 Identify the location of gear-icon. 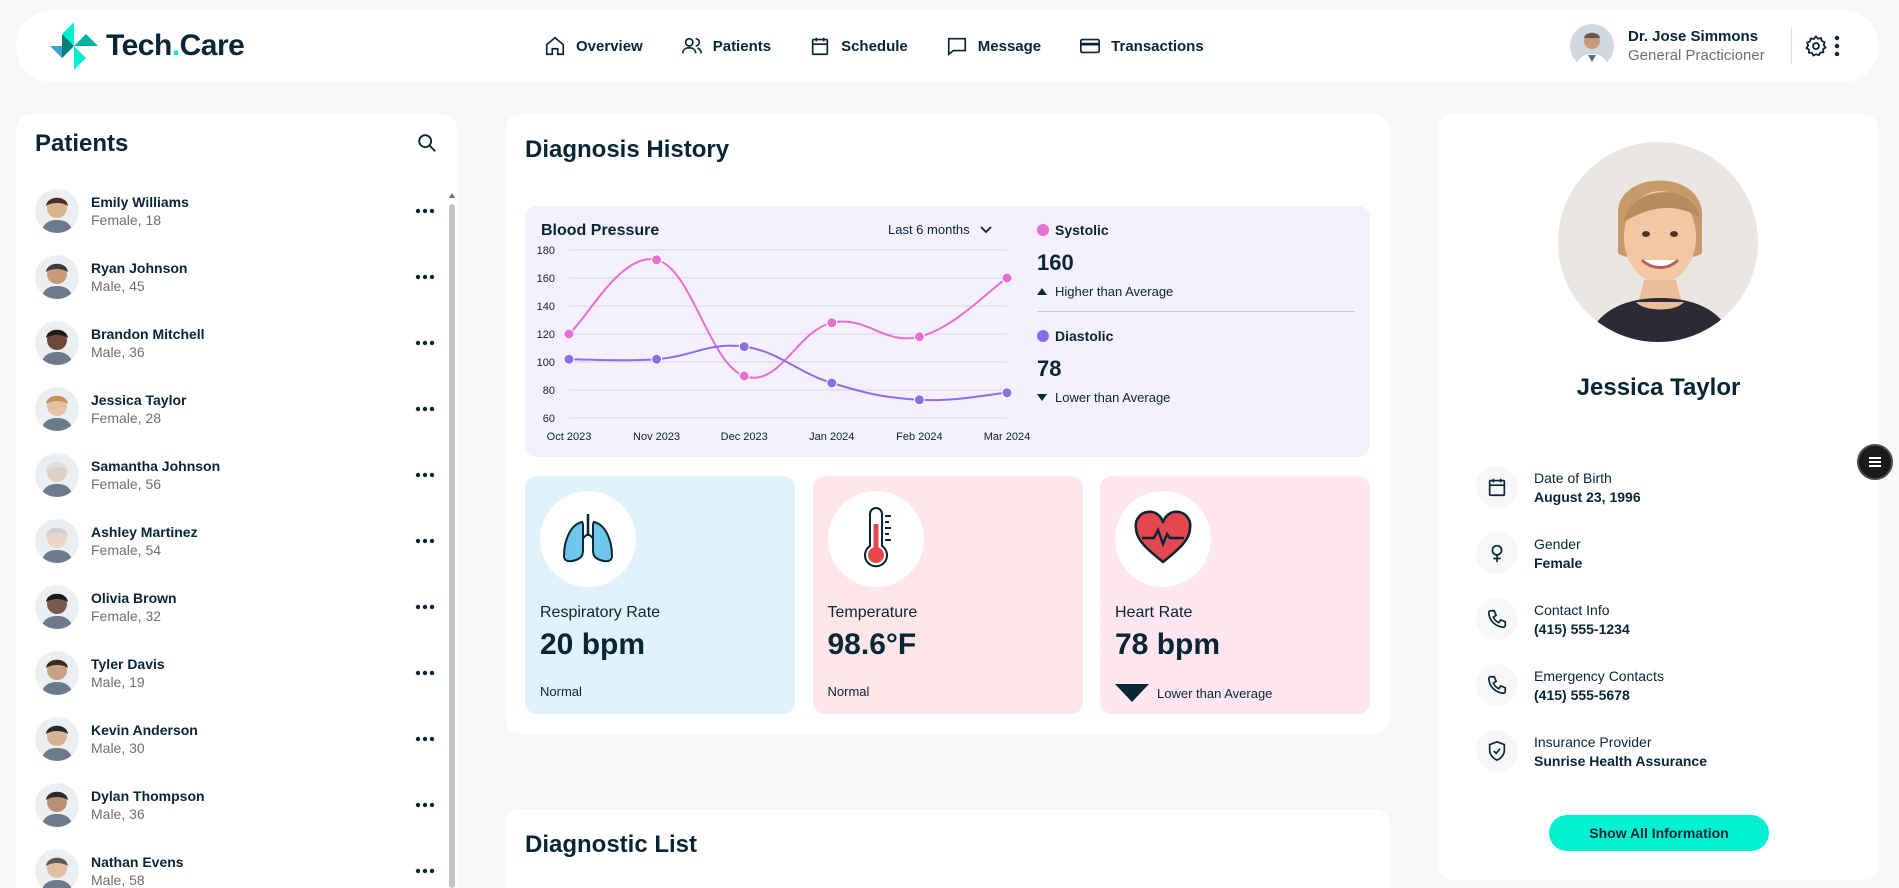
(1816, 46).